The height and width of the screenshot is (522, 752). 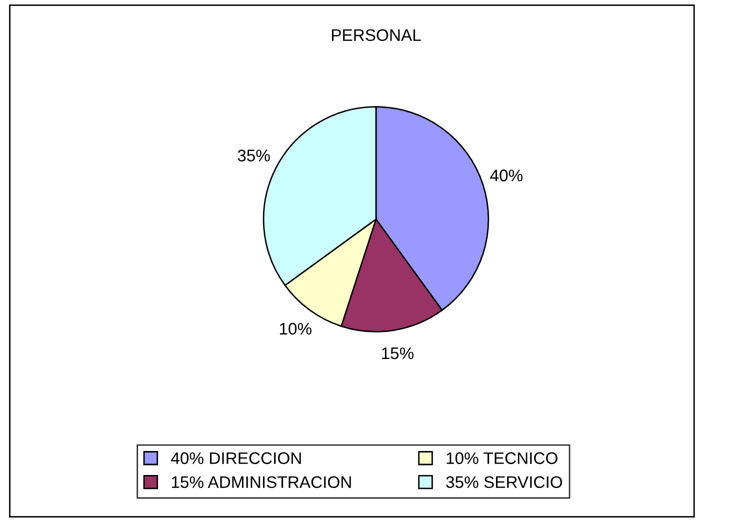 What do you see at coordinates (376, 35) in the screenshot?
I see `chart-title: PERSONAL` at bounding box center [376, 35].